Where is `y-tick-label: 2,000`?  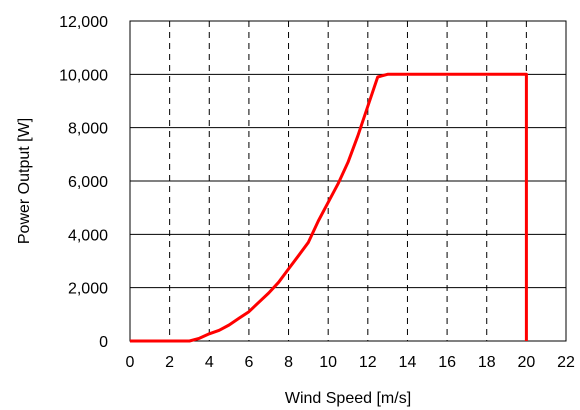 y-tick-label: 2,000 is located at coordinates (88, 289).